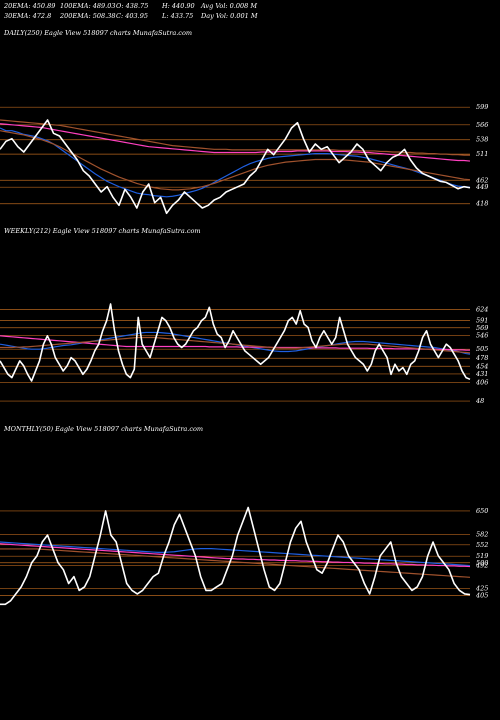  Describe the element at coordinates (482, 349) in the screenshot. I see `weekly-level-label-4: 505` at that location.